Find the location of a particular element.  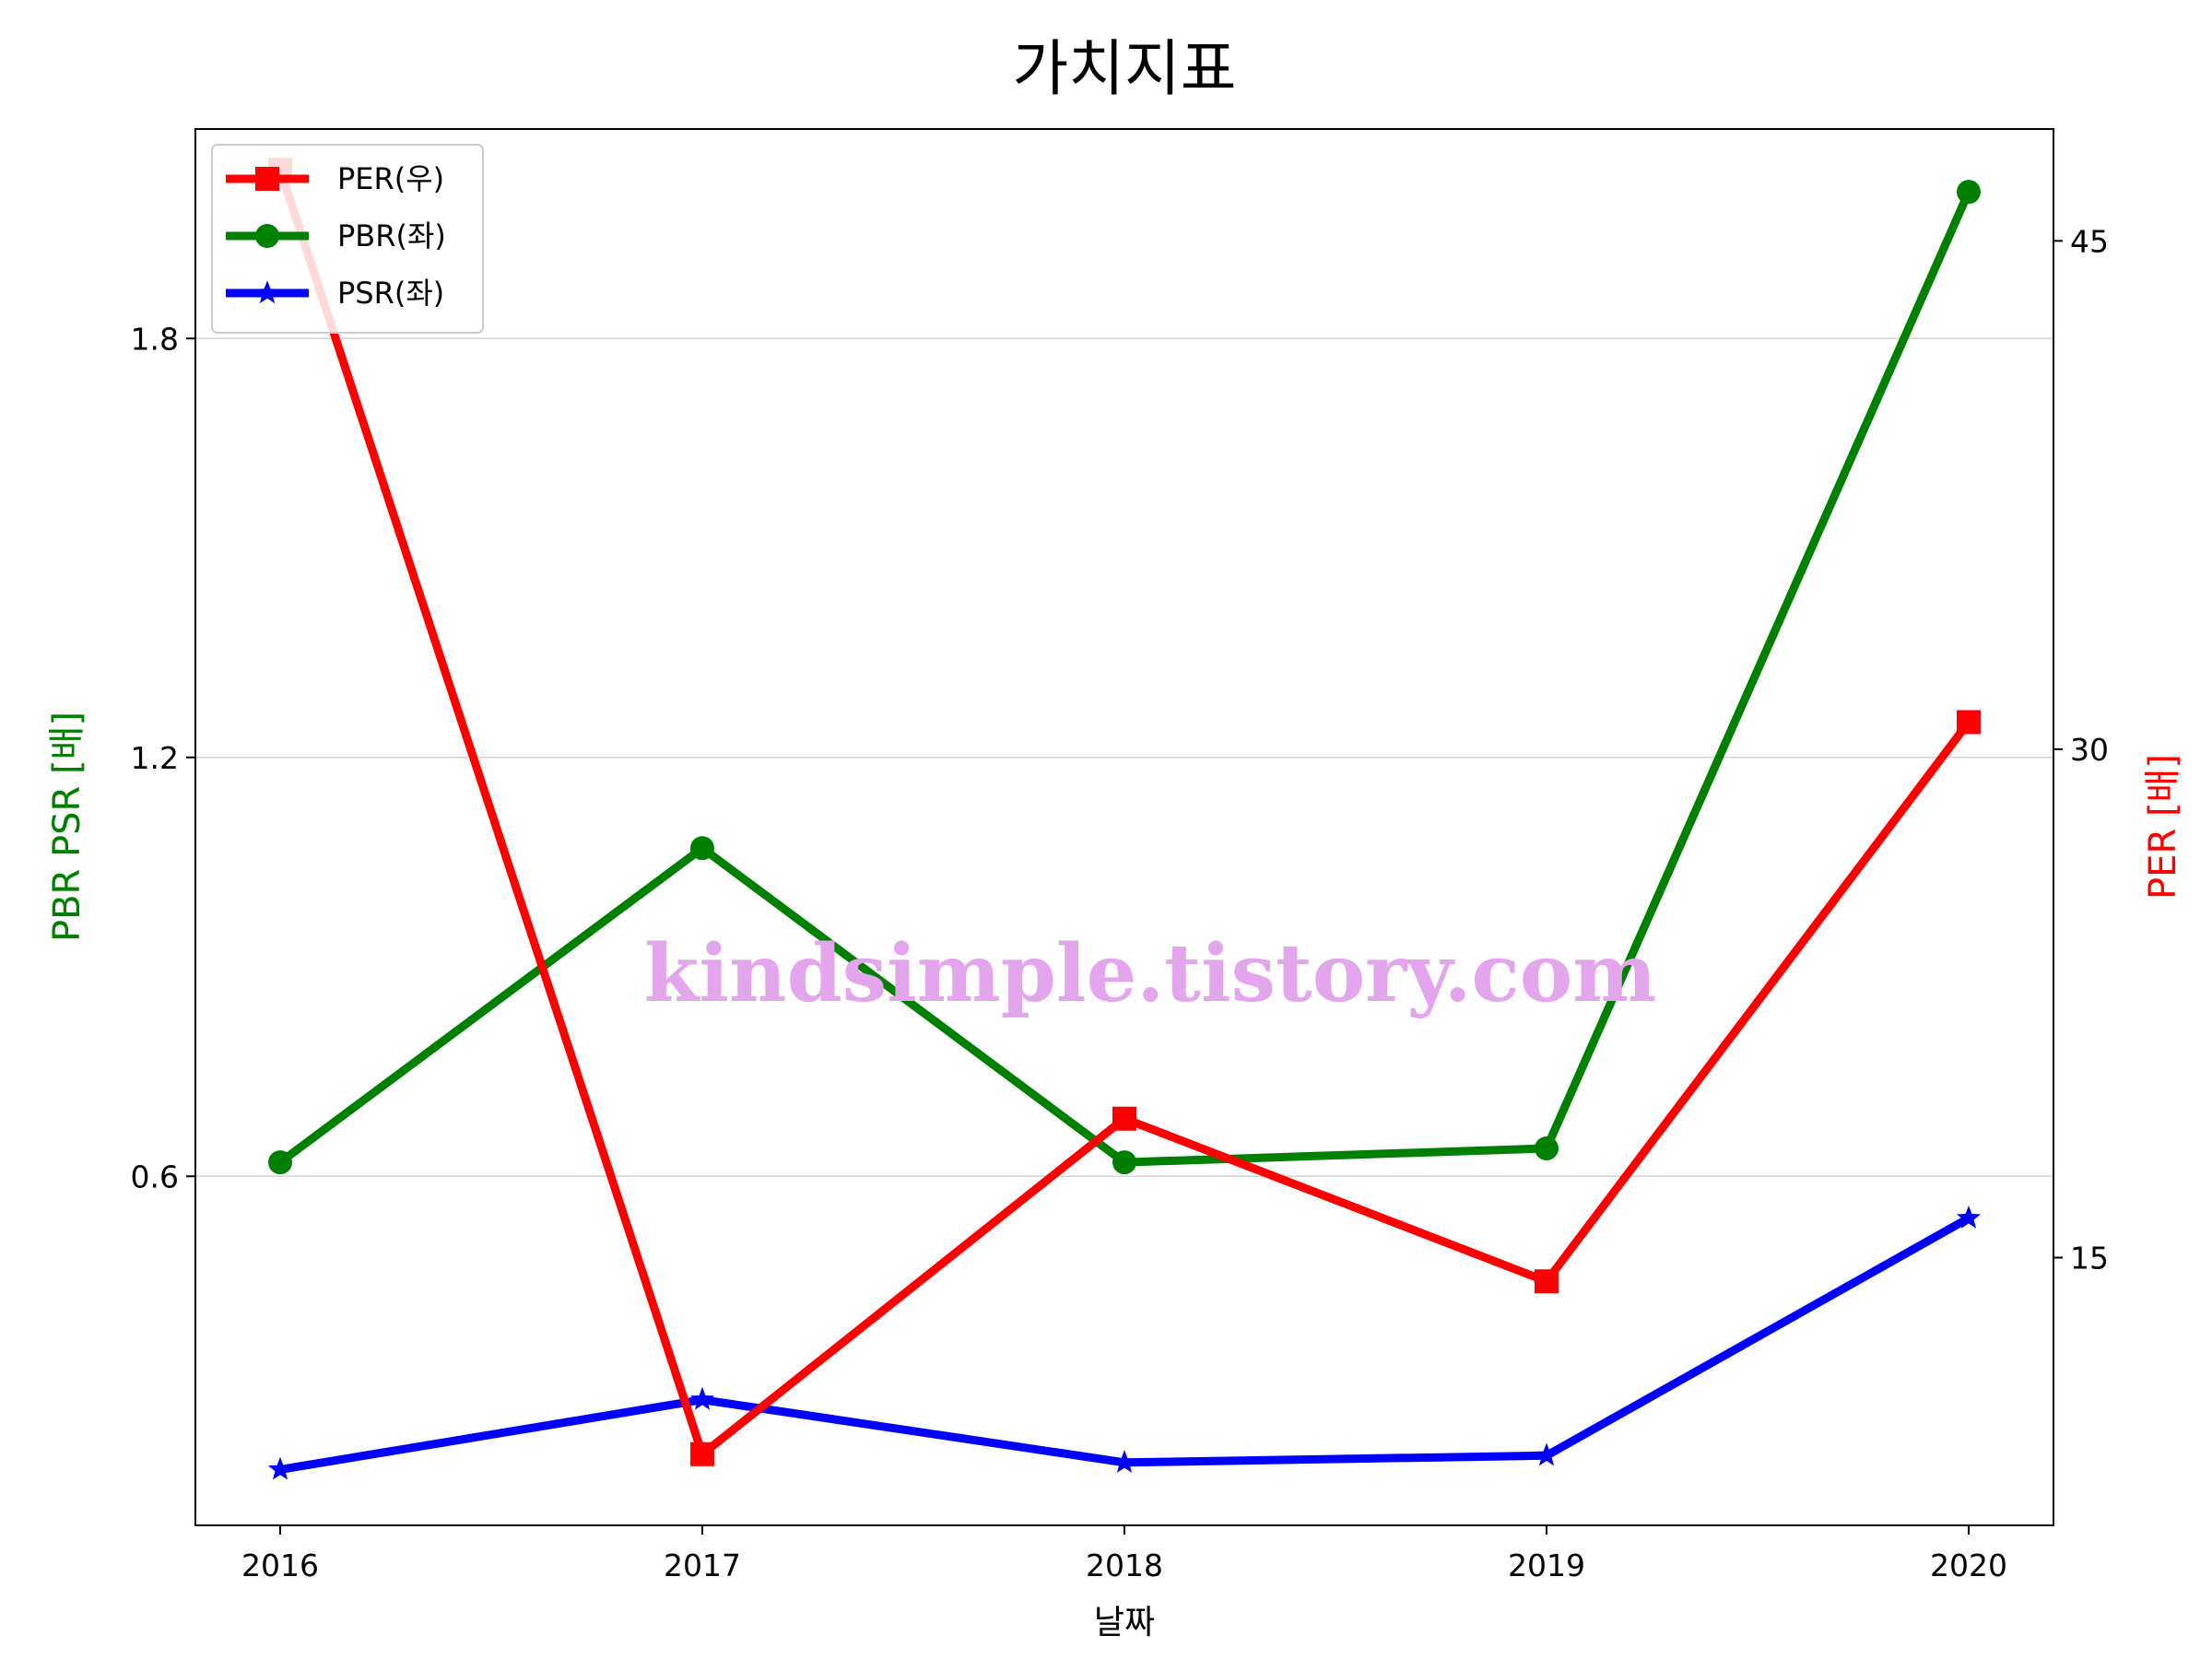

x-tick-label: 2016 is located at coordinates (280, 1565).